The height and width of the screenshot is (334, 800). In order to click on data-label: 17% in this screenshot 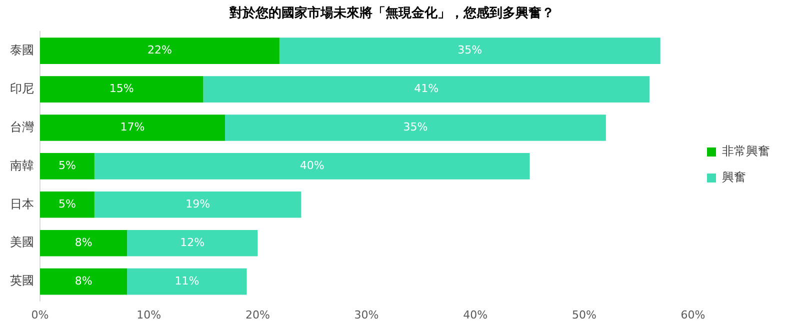, I will do `click(132, 127)`.